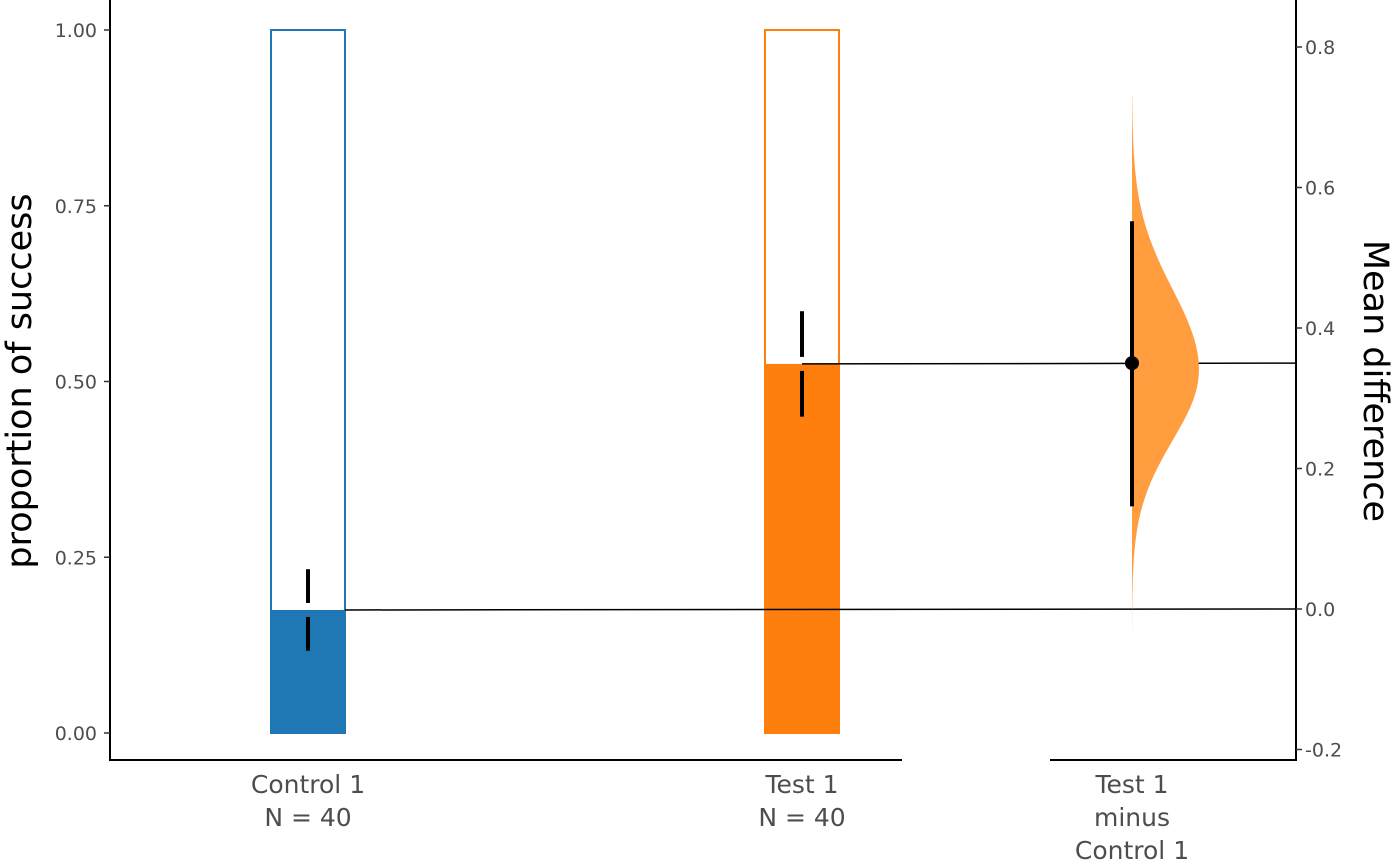 The height and width of the screenshot is (865, 1400). I want to click on category-label-test: Test 1, so click(801, 784).